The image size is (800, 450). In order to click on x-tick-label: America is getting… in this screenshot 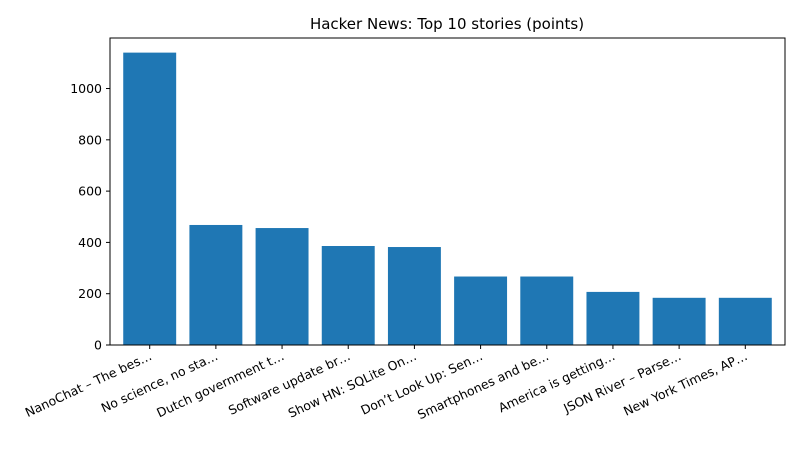, I will do `click(556, 381)`.